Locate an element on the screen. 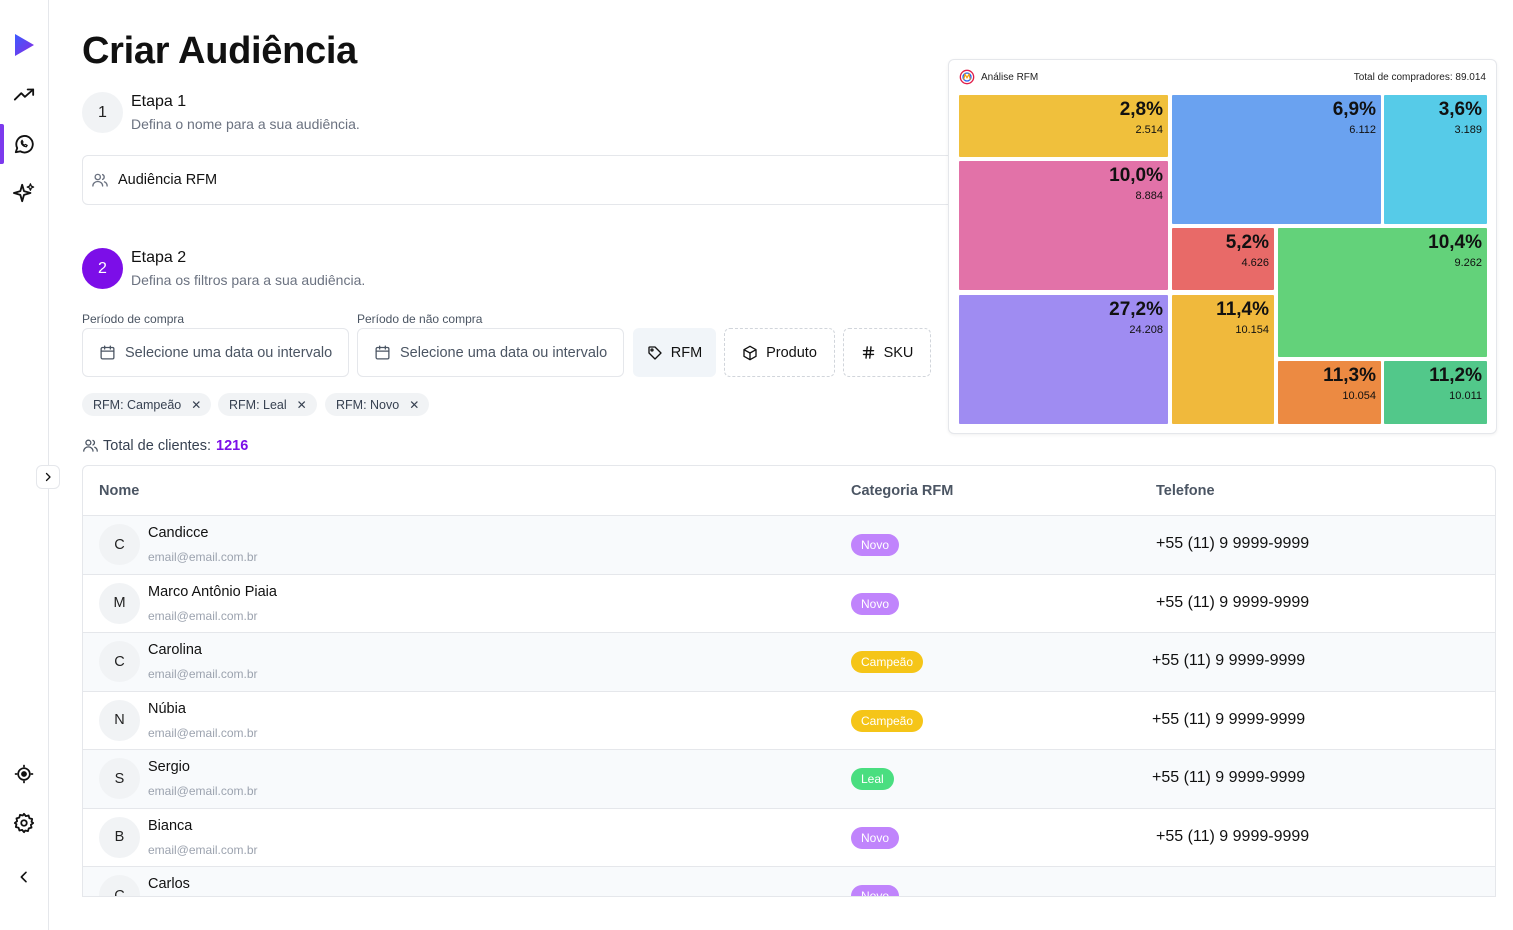 This screenshot has height=930, width=1513. hash-icon is located at coordinates (868, 352).